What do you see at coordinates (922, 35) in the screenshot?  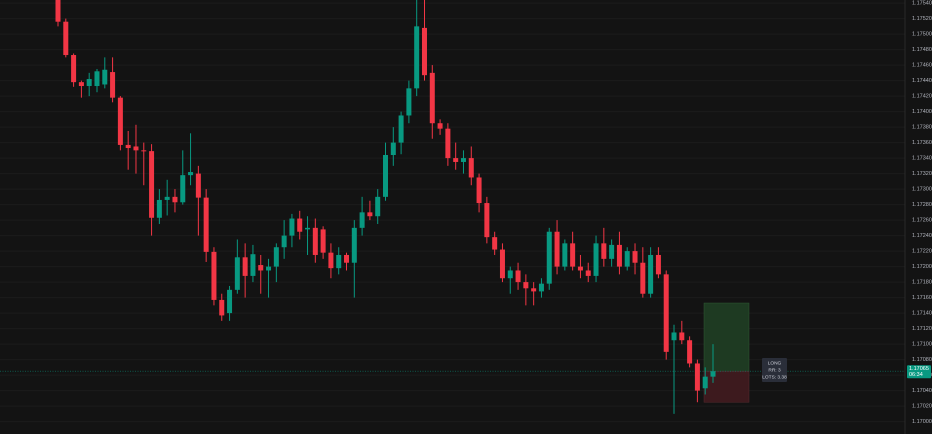 I see `y-tick-label: 1.17500` at bounding box center [922, 35].